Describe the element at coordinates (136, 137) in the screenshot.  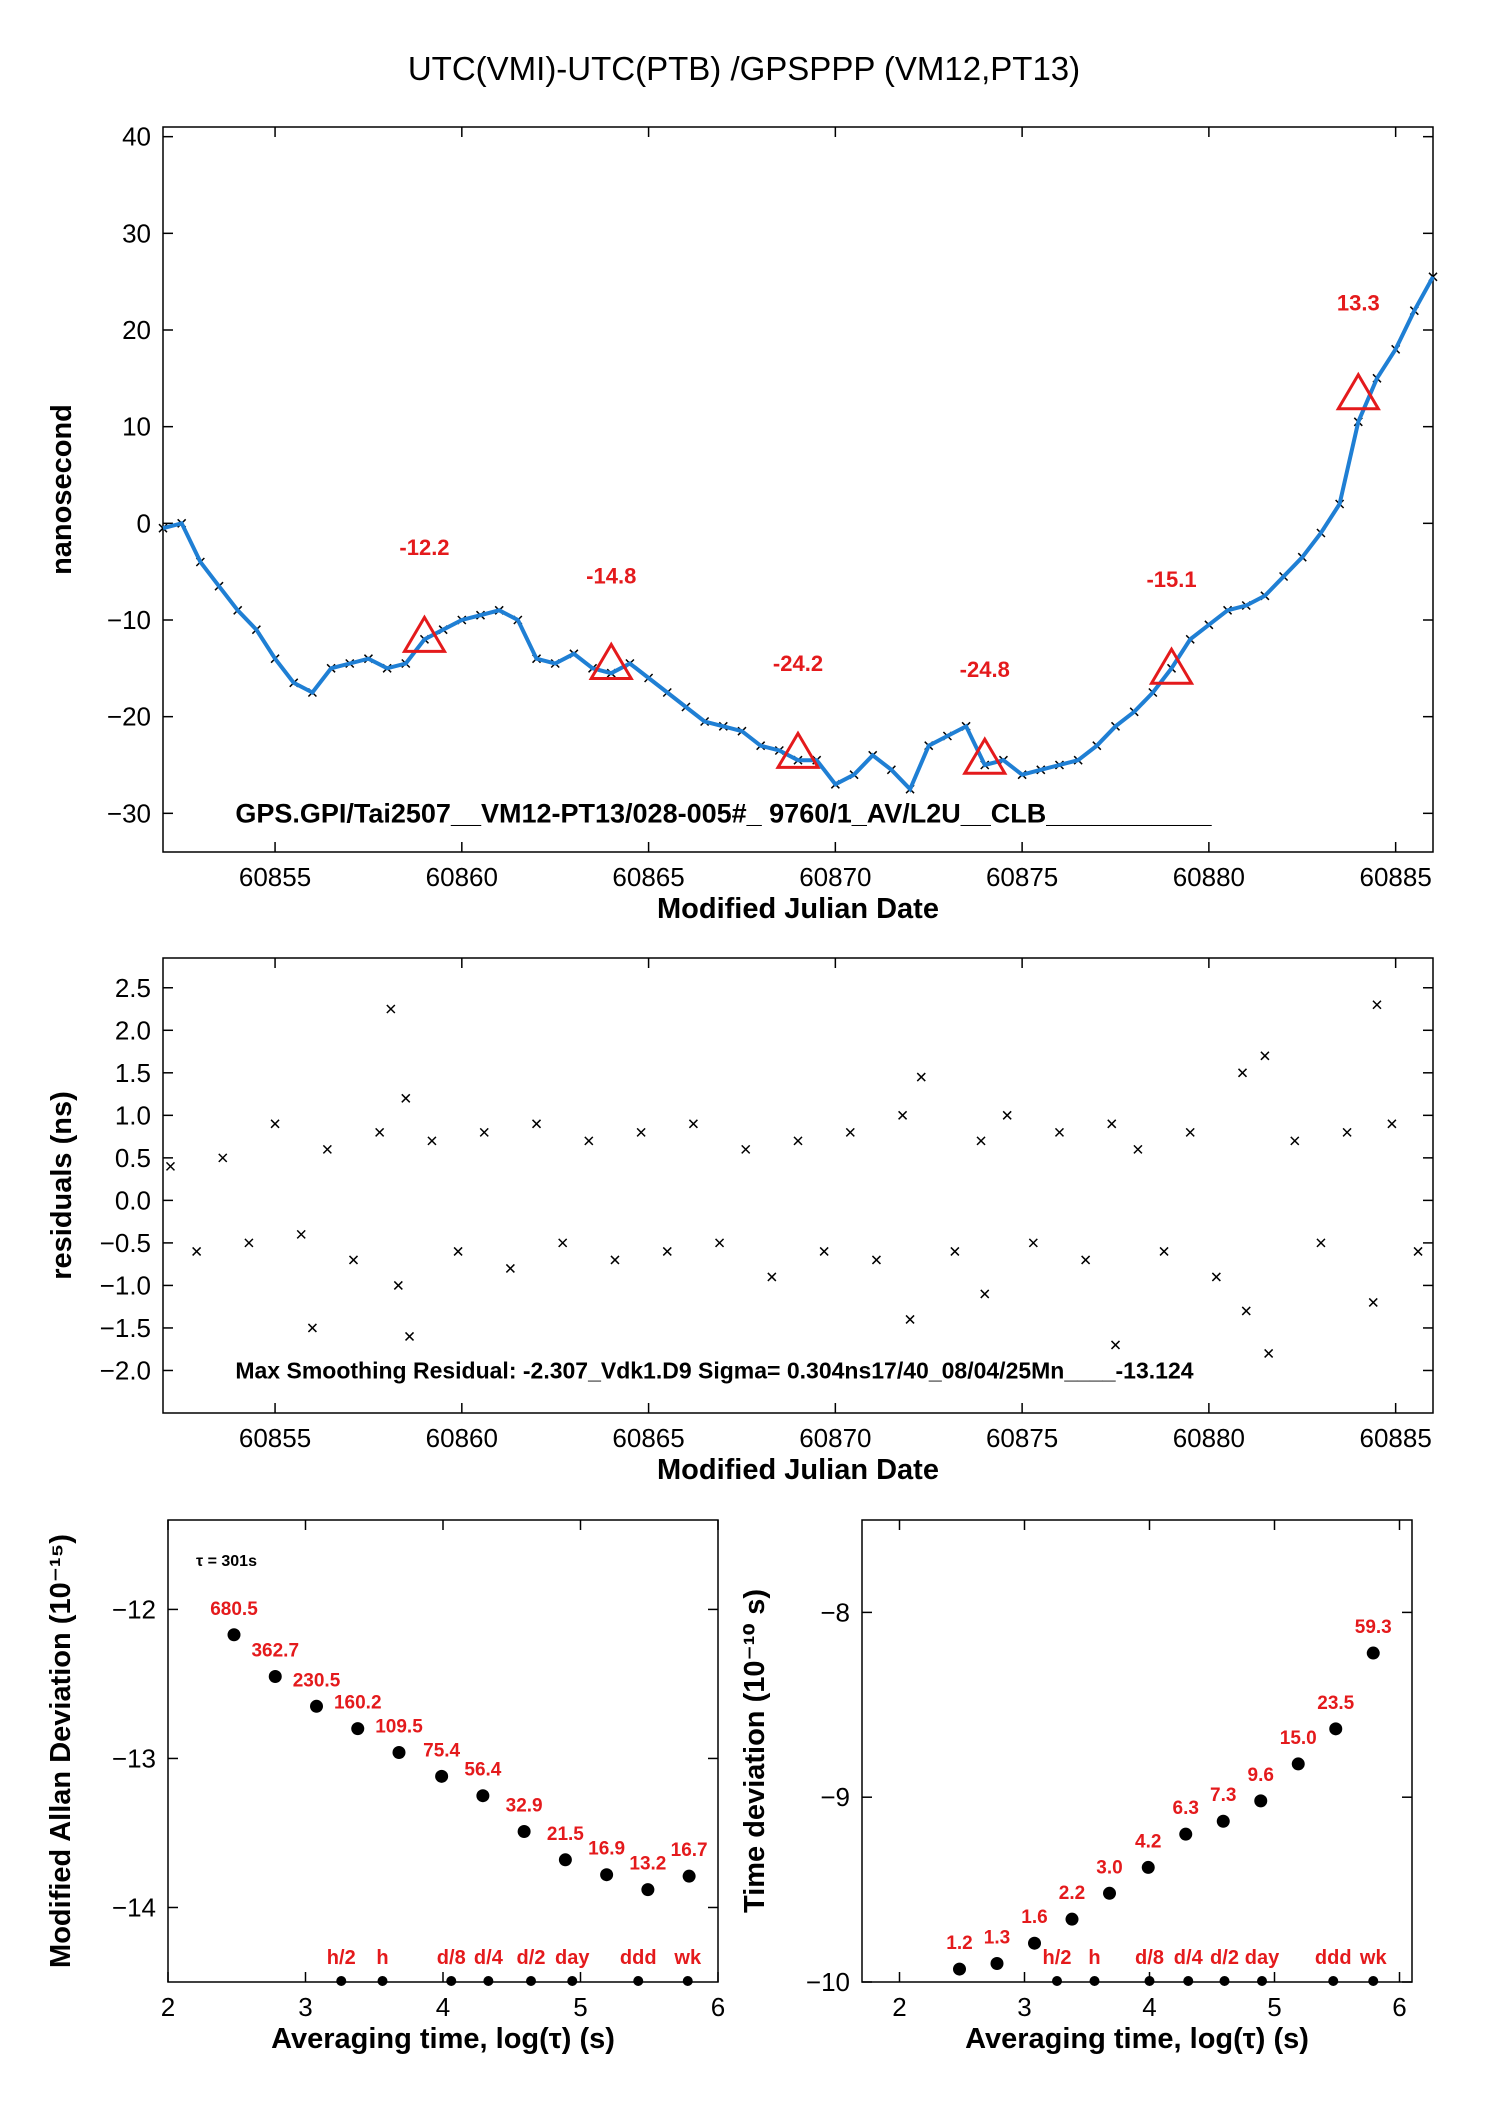
I see `y-tick-label: 40` at that location.